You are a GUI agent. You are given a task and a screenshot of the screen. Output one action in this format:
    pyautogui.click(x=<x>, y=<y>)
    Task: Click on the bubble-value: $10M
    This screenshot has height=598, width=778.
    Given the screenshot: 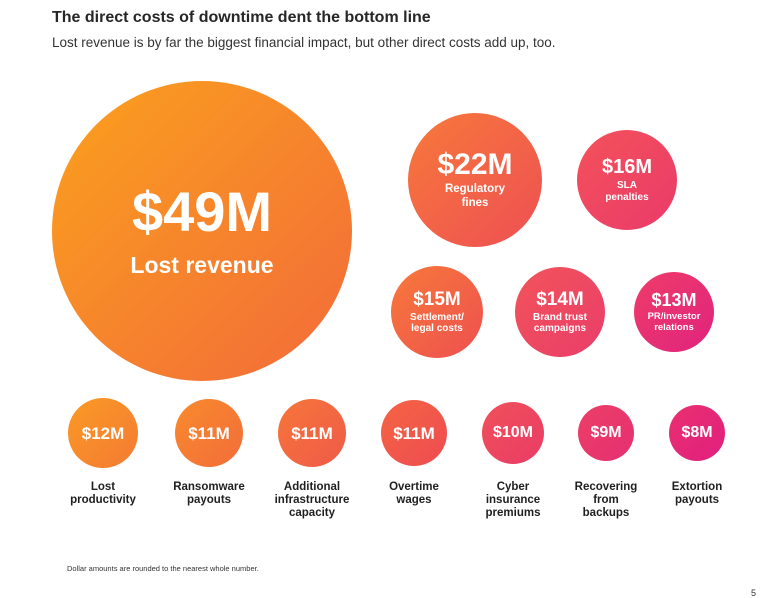 What is the action you would take?
    pyautogui.click(x=513, y=432)
    